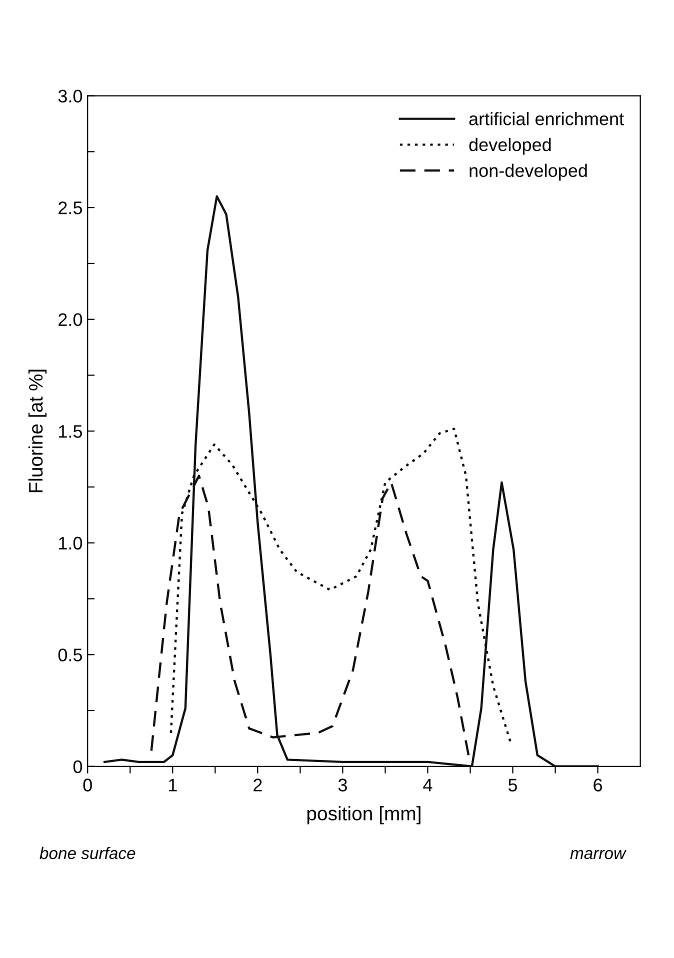 This screenshot has width=674, height=958. What do you see at coordinates (546, 119) in the screenshot?
I see `legend-label: artificial enrichment` at bounding box center [546, 119].